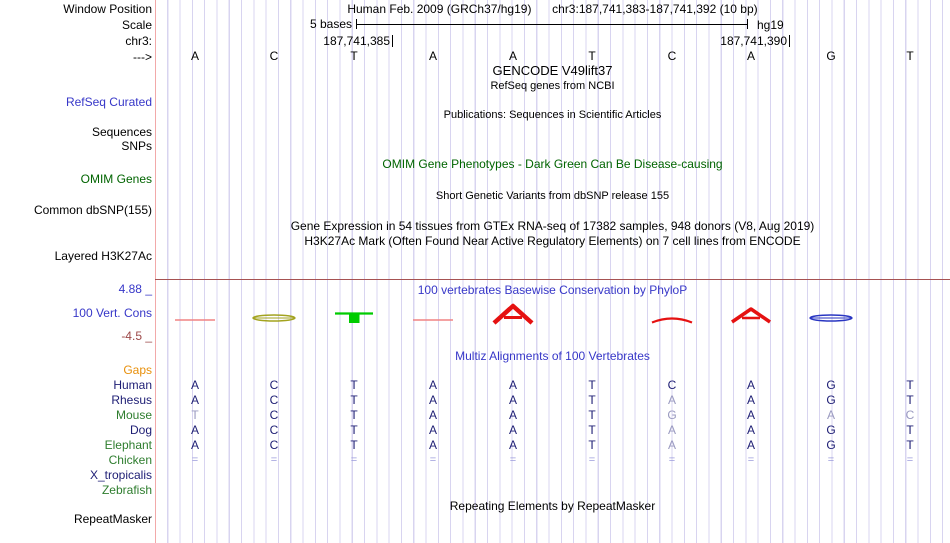  What do you see at coordinates (108, 102) in the screenshot?
I see `track-label-refseq-curated: RefSeq Curated` at bounding box center [108, 102].